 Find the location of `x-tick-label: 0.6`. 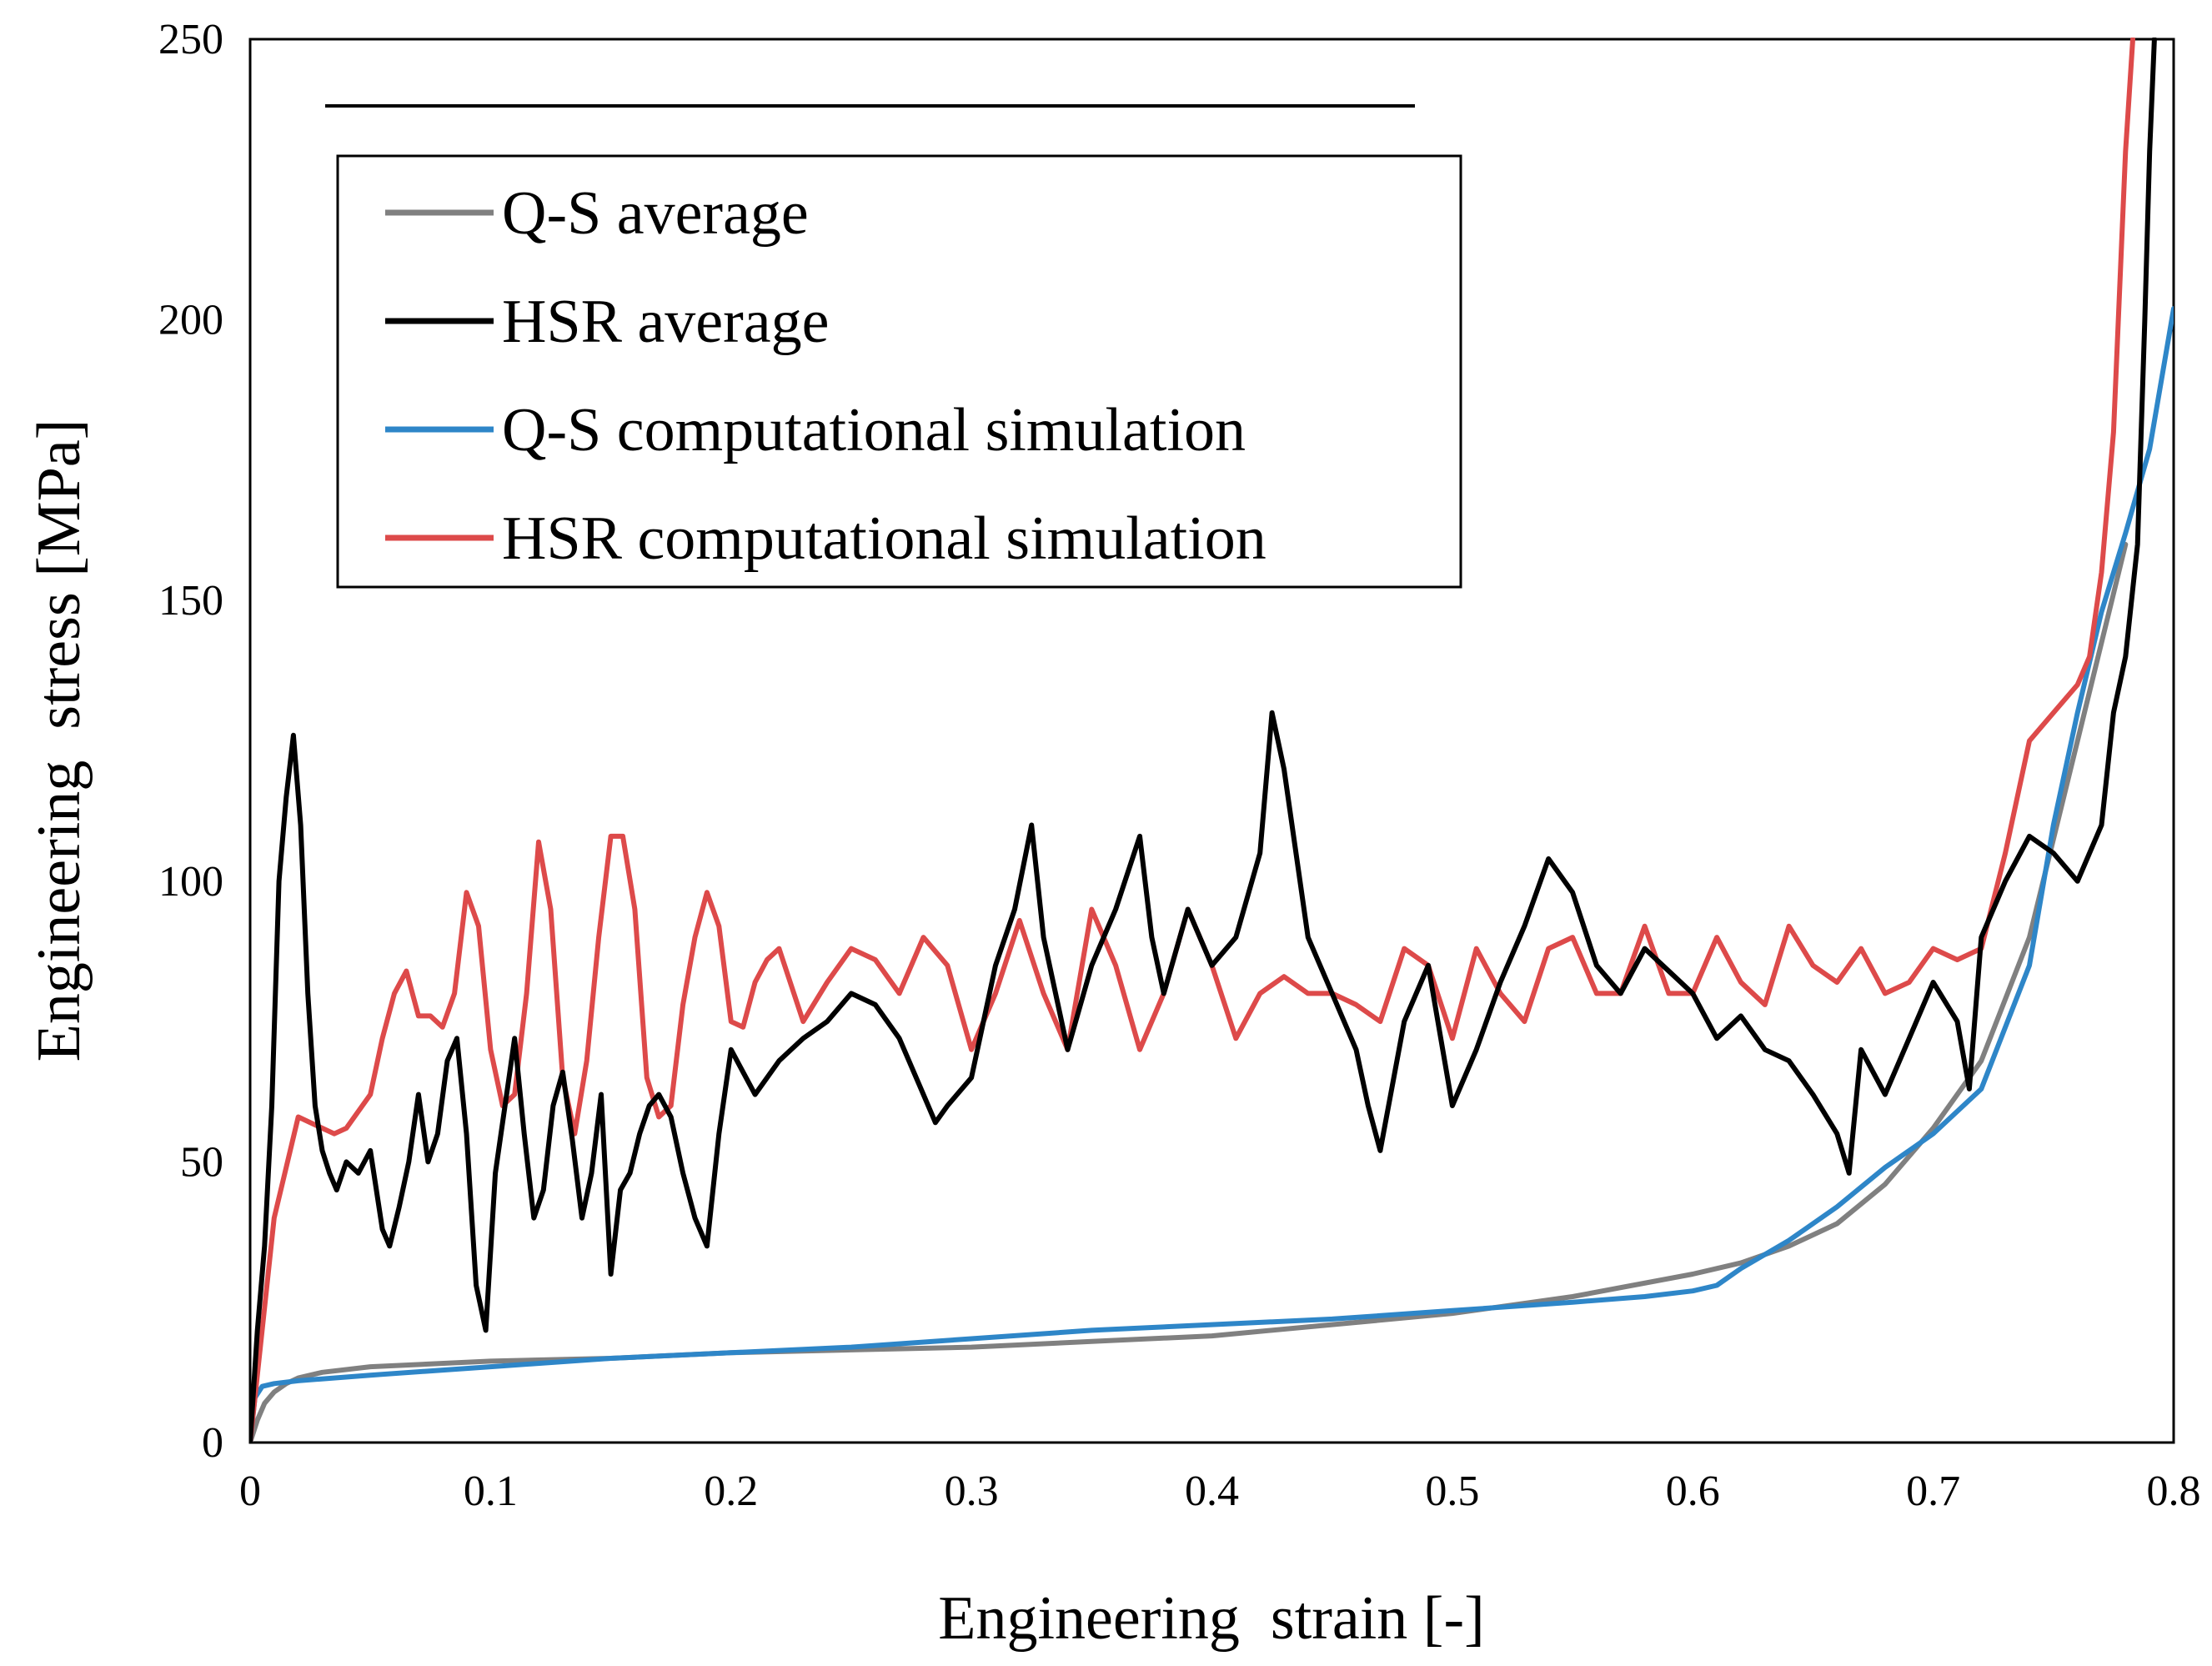

x-tick-label: 0.6 is located at coordinates (1693, 1491).